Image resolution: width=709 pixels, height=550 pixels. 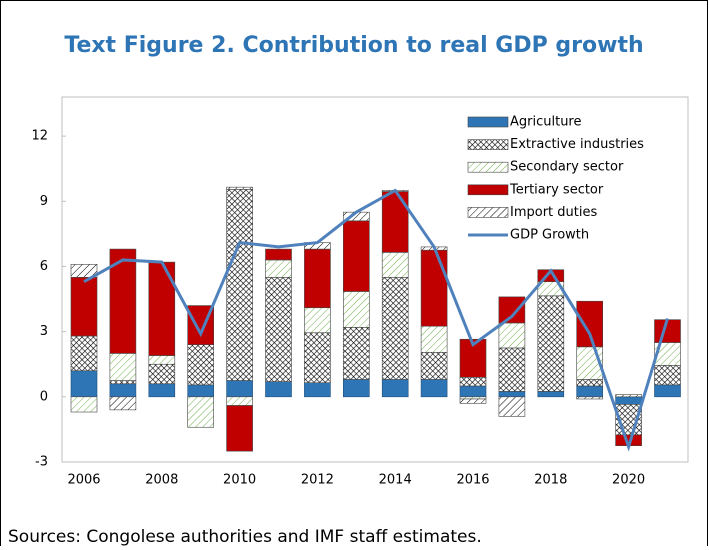 What do you see at coordinates (549, 235) in the screenshot?
I see `legend-label: GDP Growth` at bounding box center [549, 235].